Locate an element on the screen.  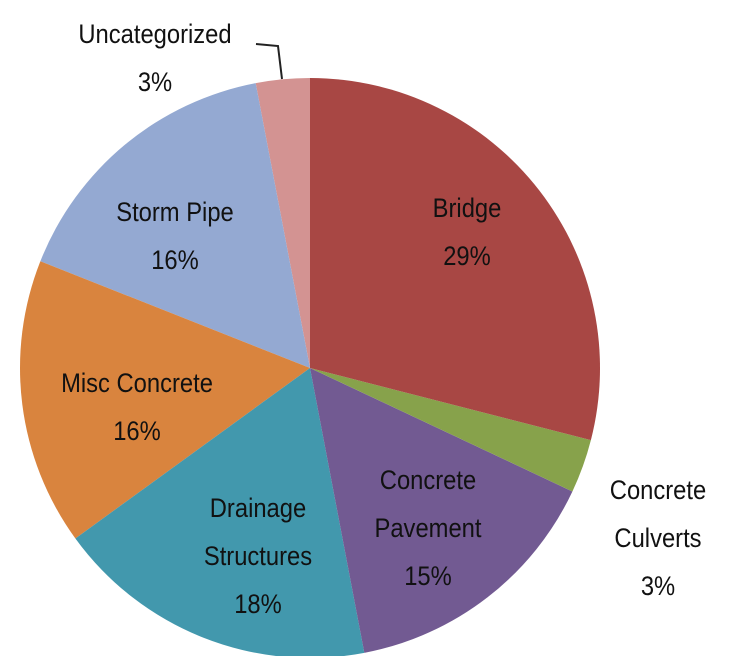
slice-label: Misc Concrete 16% is located at coordinates (136, 407).